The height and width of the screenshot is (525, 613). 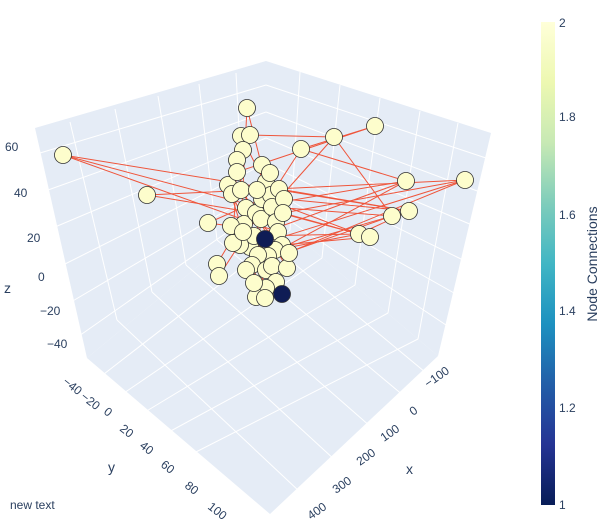 I want to click on y-tick-label: 100, so click(x=217, y=511).